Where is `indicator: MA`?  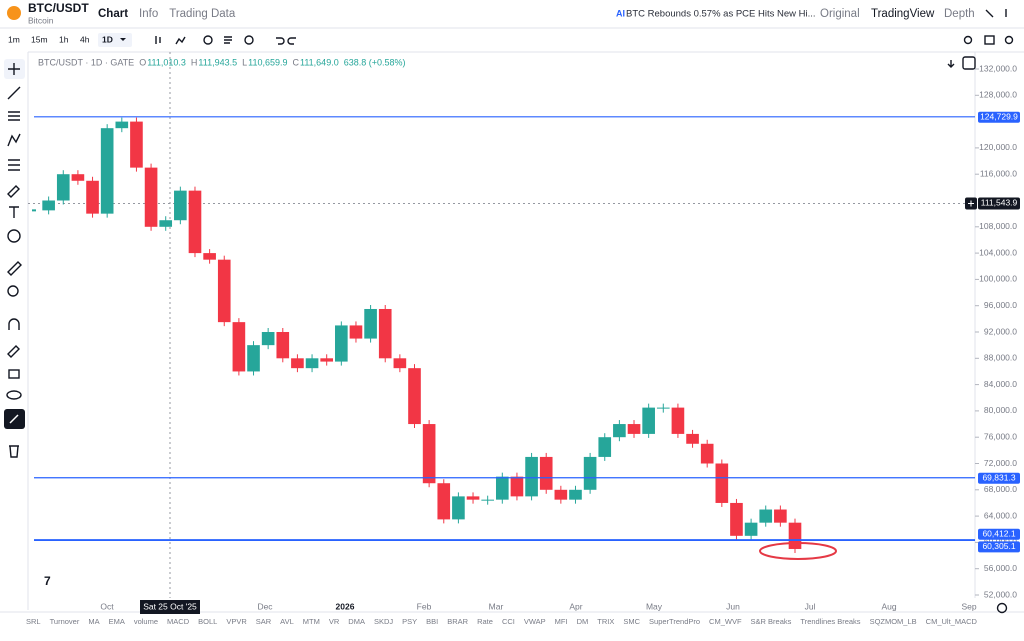 indicator: MA is located at coordinates (93, 621).